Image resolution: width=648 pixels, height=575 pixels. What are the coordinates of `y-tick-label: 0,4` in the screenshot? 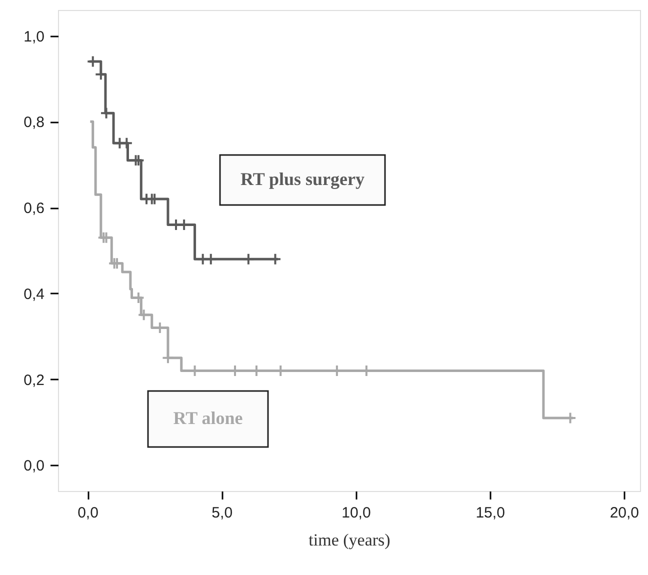 It's located at (34, 294).